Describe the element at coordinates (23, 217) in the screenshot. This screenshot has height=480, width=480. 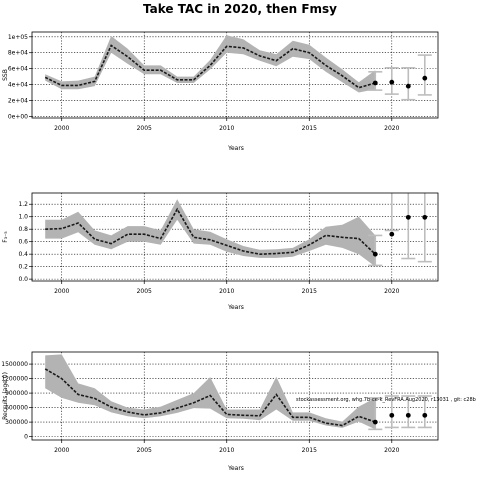
I see `y-tick-label: 1.0` at that location.